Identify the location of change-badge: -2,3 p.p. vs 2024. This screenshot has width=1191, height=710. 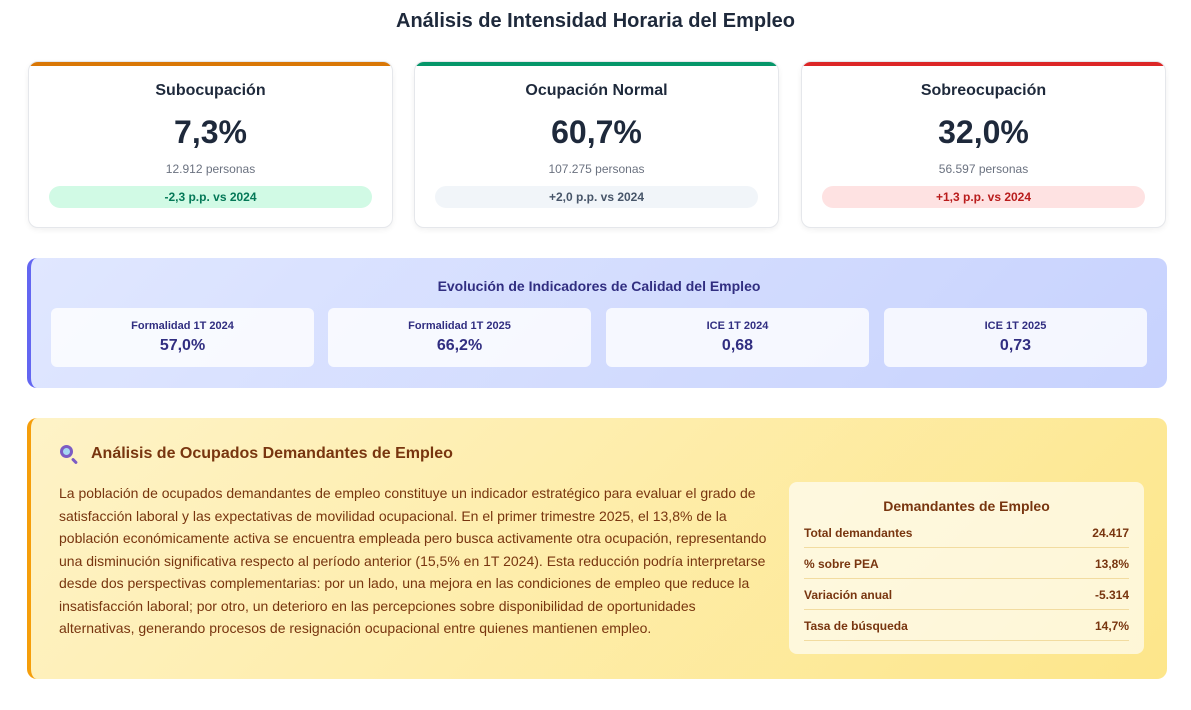
(210, 197).